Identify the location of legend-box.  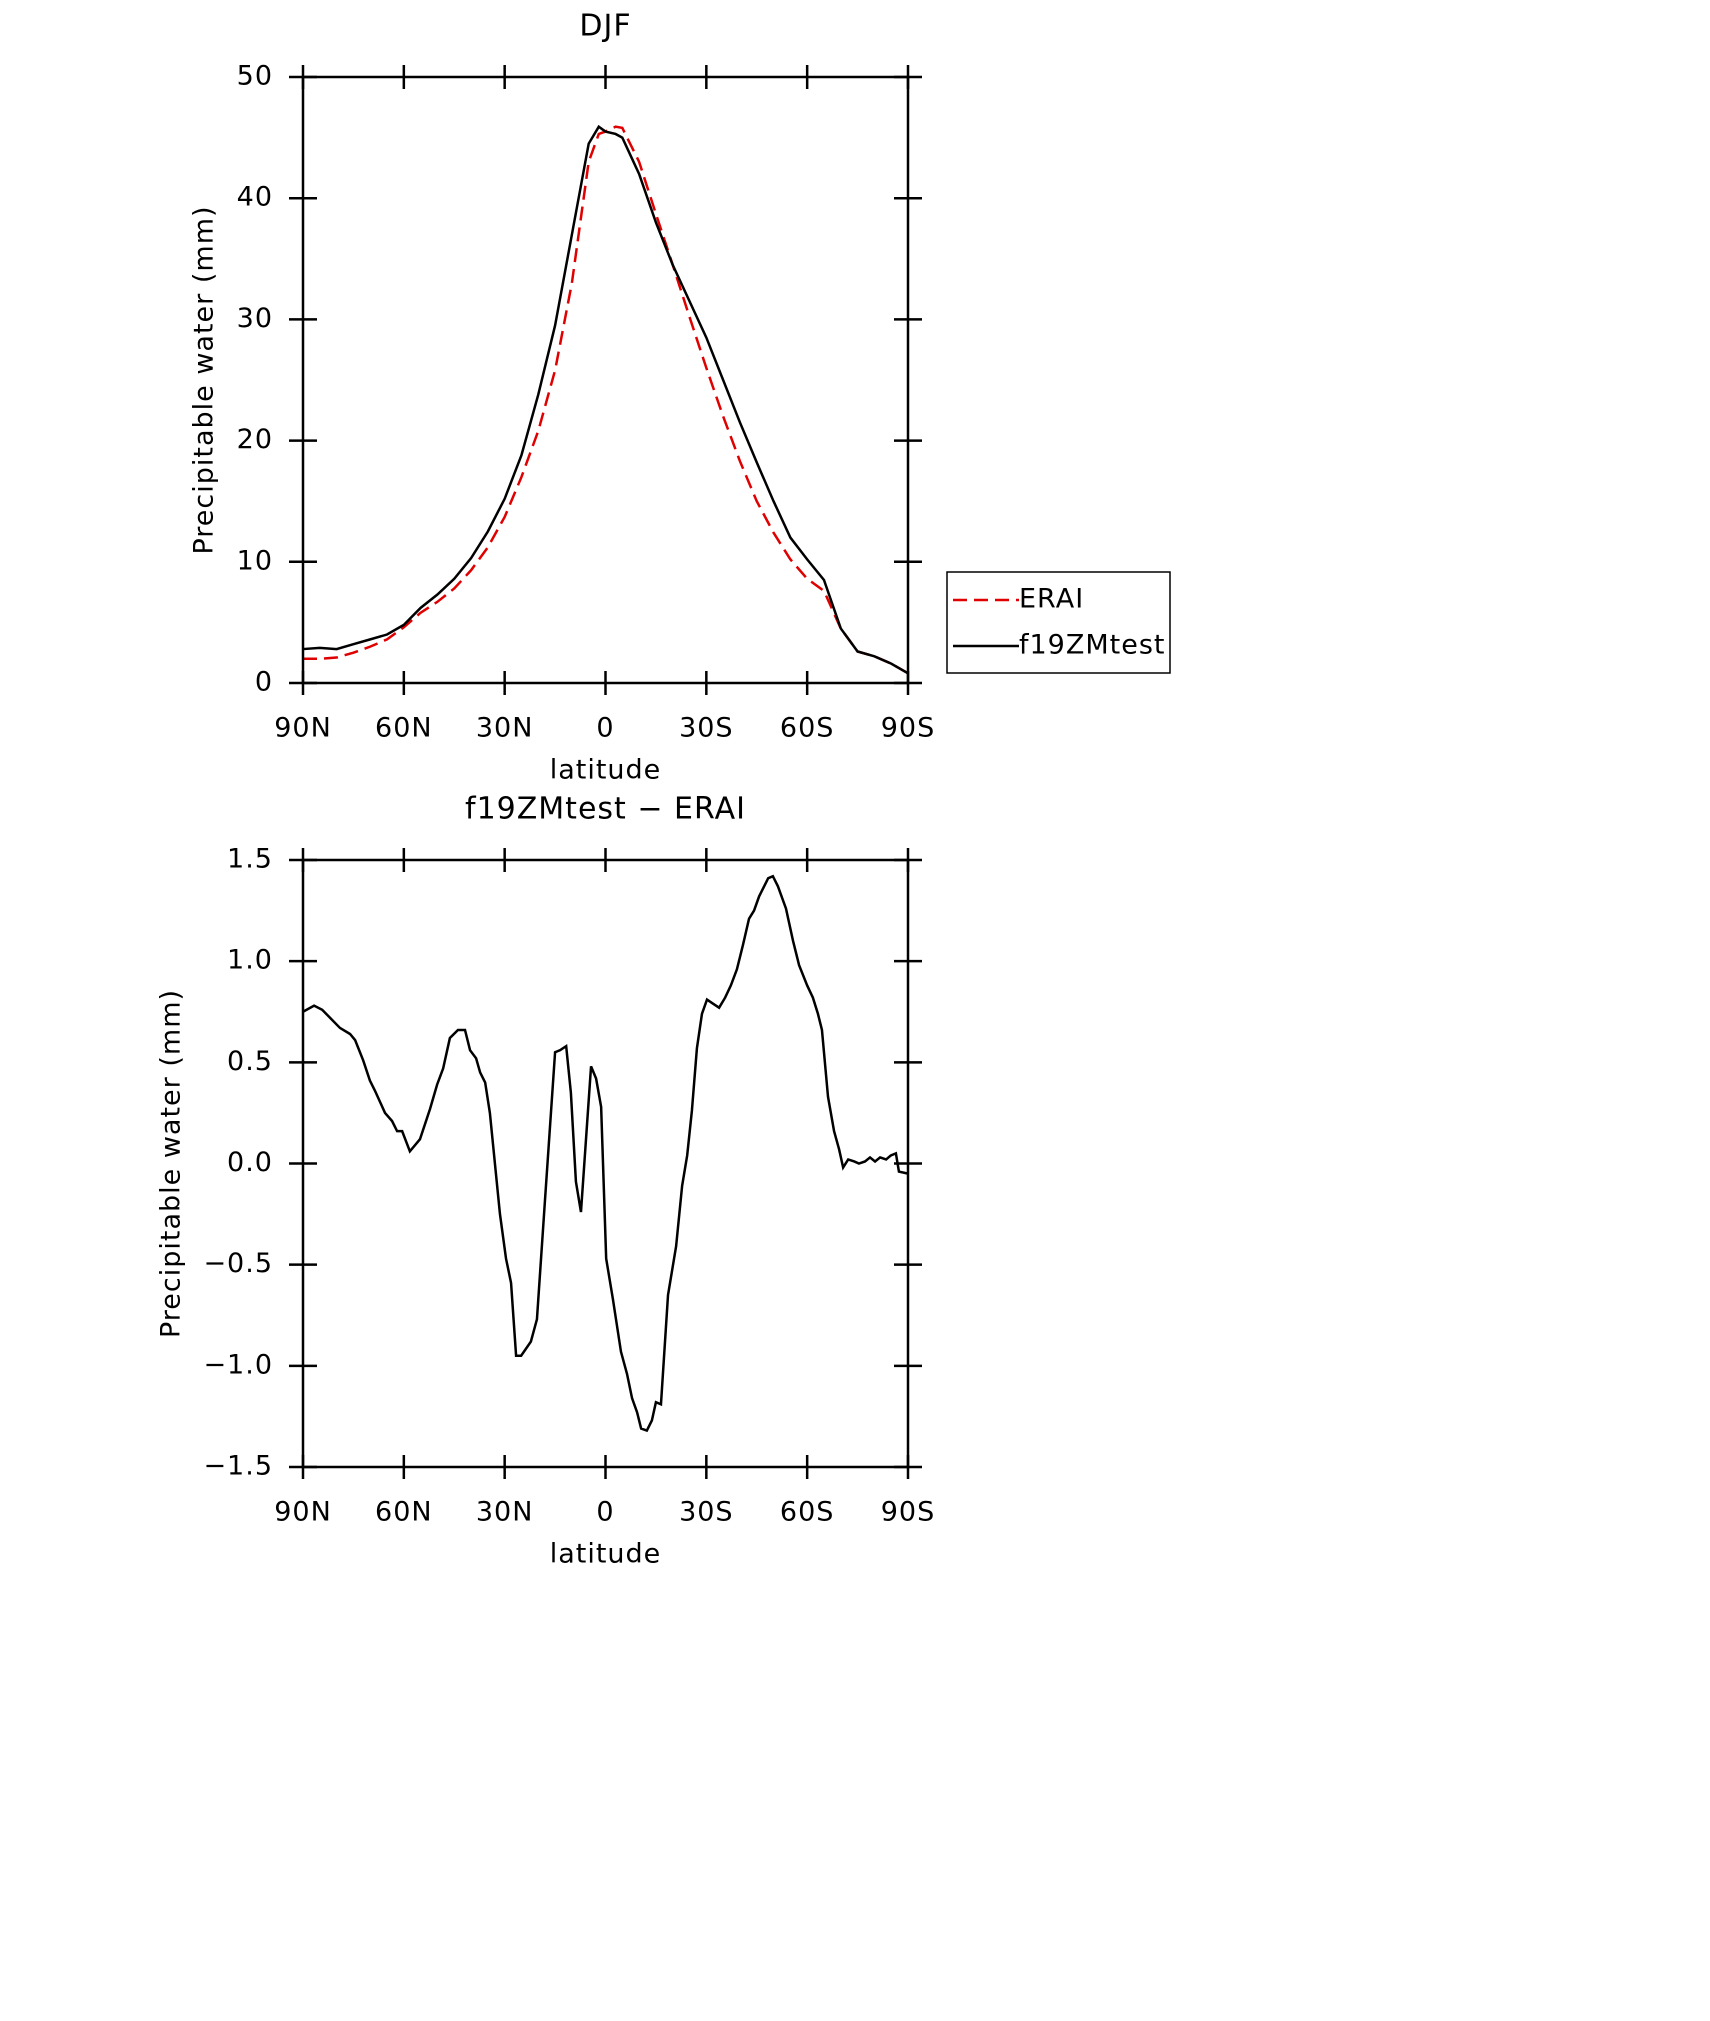
(1058, 622).